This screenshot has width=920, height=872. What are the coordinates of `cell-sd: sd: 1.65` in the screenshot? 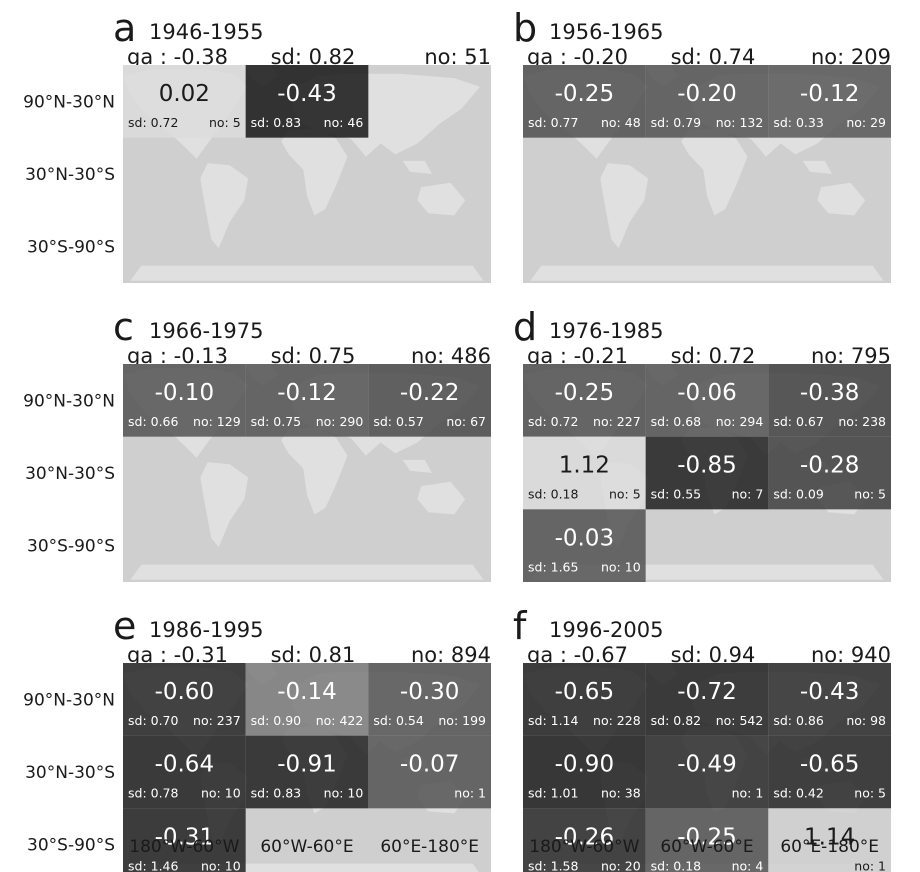 It's located at (553, 566).